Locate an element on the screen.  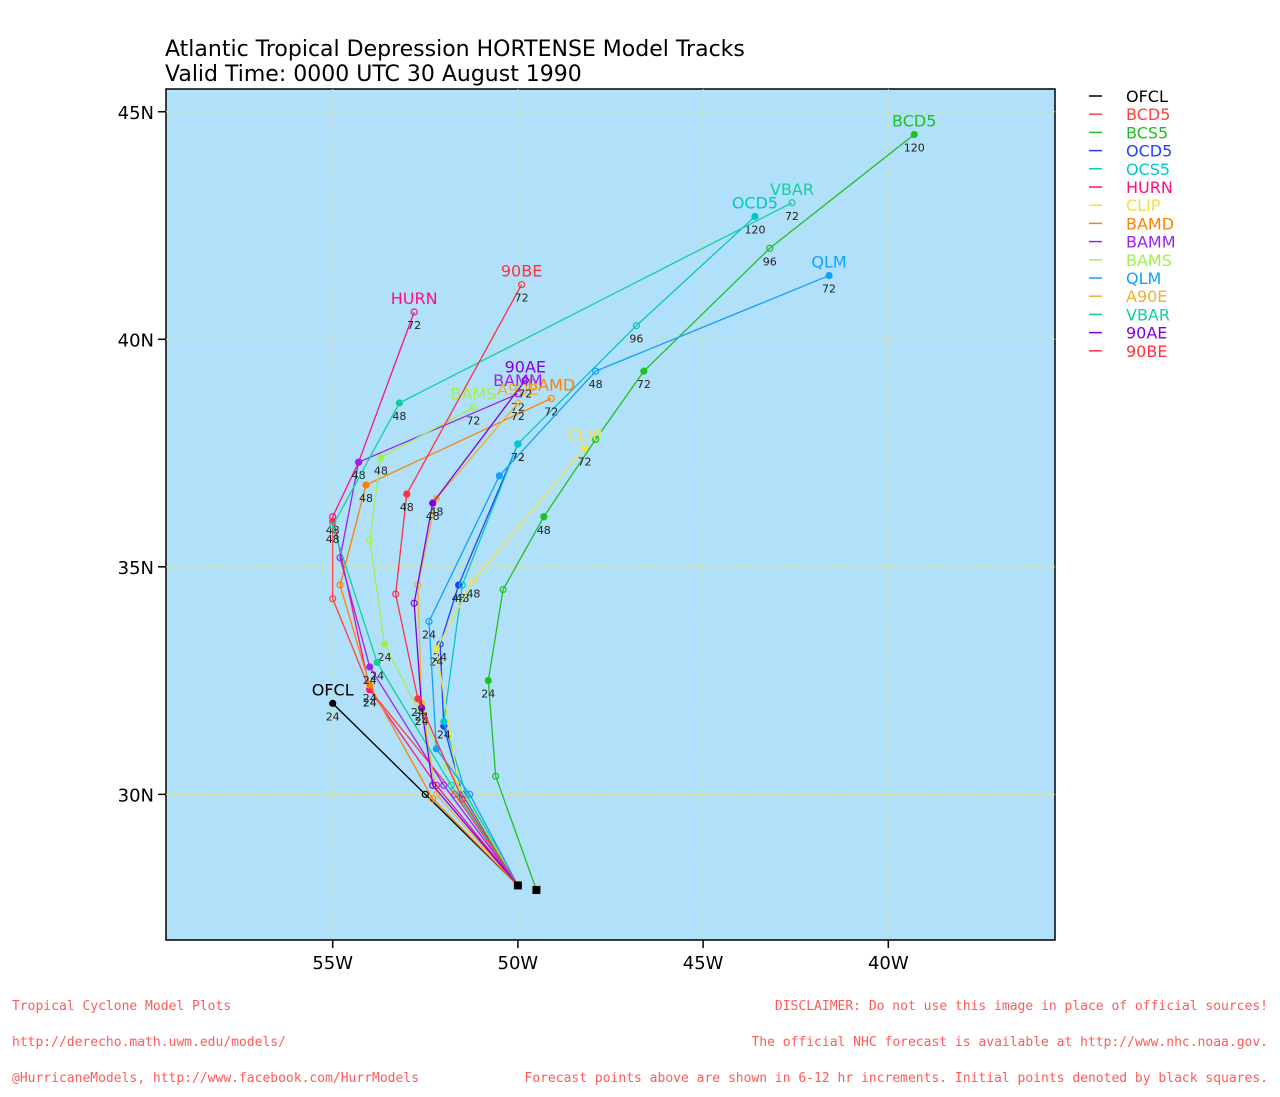
legend-item-bamm: BAMM is located at coordinates (1132, 242).